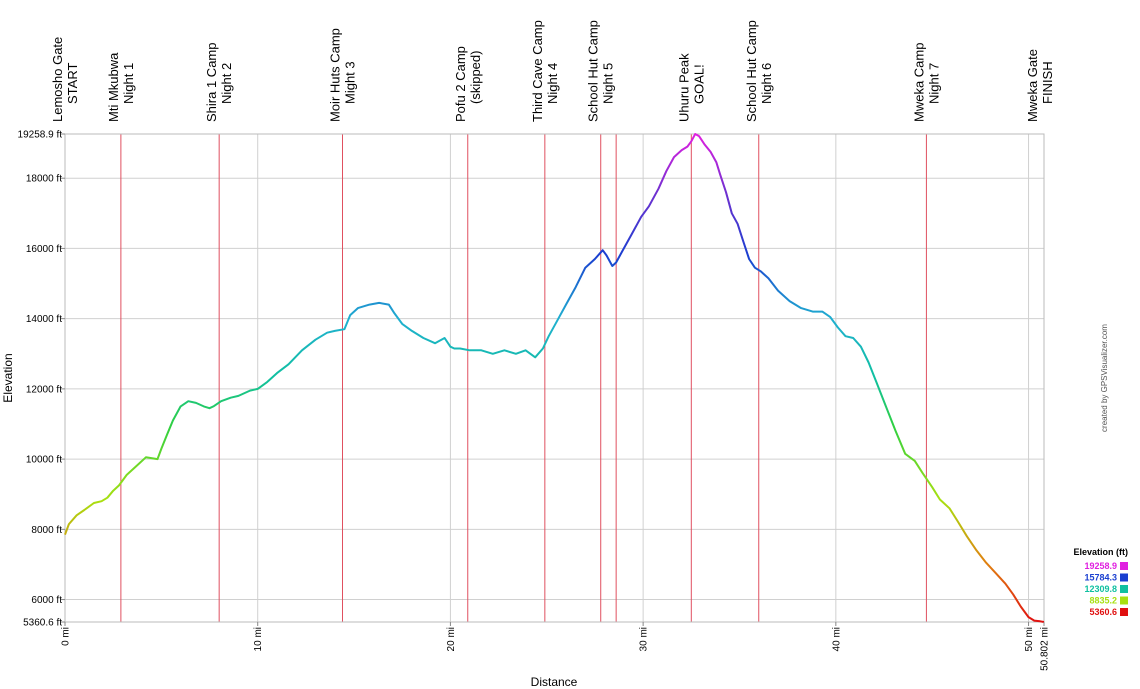 The image size is (1140, 689). What do you see at coordinates (644, 639) in the screenshot?
I see `x-tick-label: 30 mi` at bounding box center [644, 639].